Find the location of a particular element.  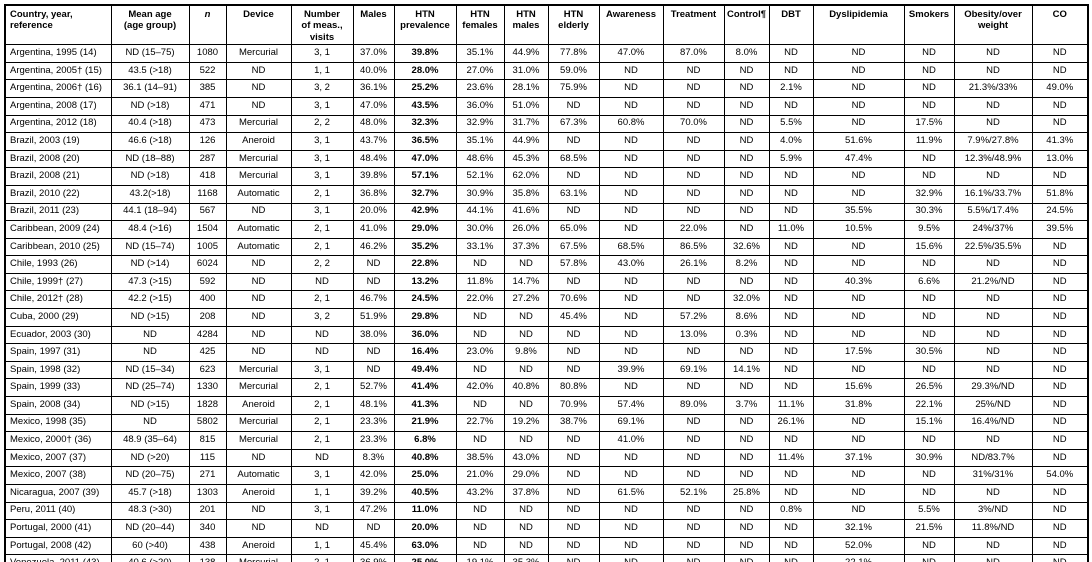

table-cell: 52.0% is located at coordinates (858, 546).